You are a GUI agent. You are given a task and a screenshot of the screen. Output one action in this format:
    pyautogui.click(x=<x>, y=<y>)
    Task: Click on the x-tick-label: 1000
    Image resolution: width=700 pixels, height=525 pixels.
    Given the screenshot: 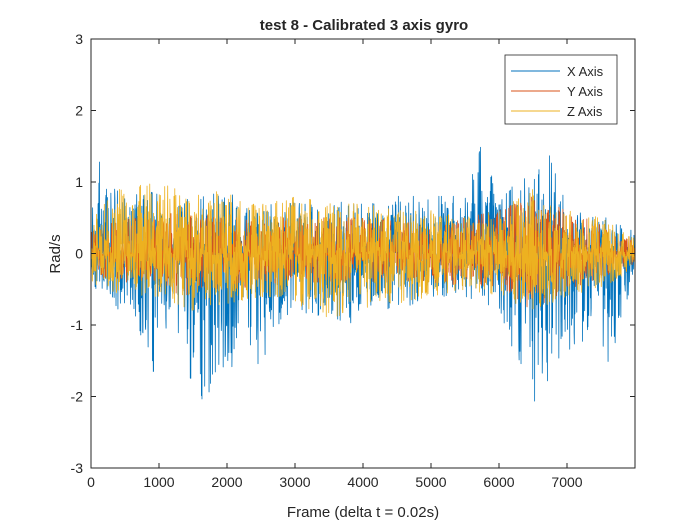 What is the action you would take?
    pyautogui.click(x=158, y=482)
    